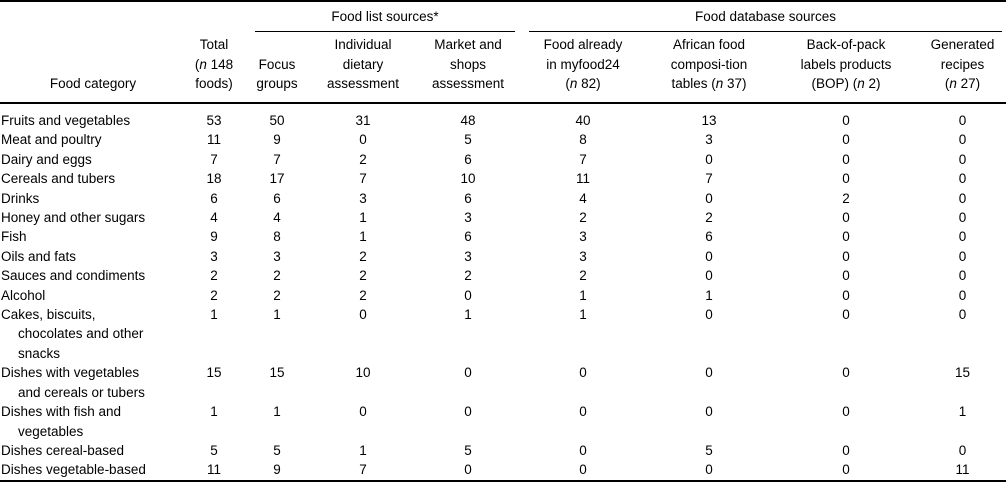 The height and width of the screenshot is (484, 1006). I want to click on food-category-cell: Alcohol, so click(23, 295).